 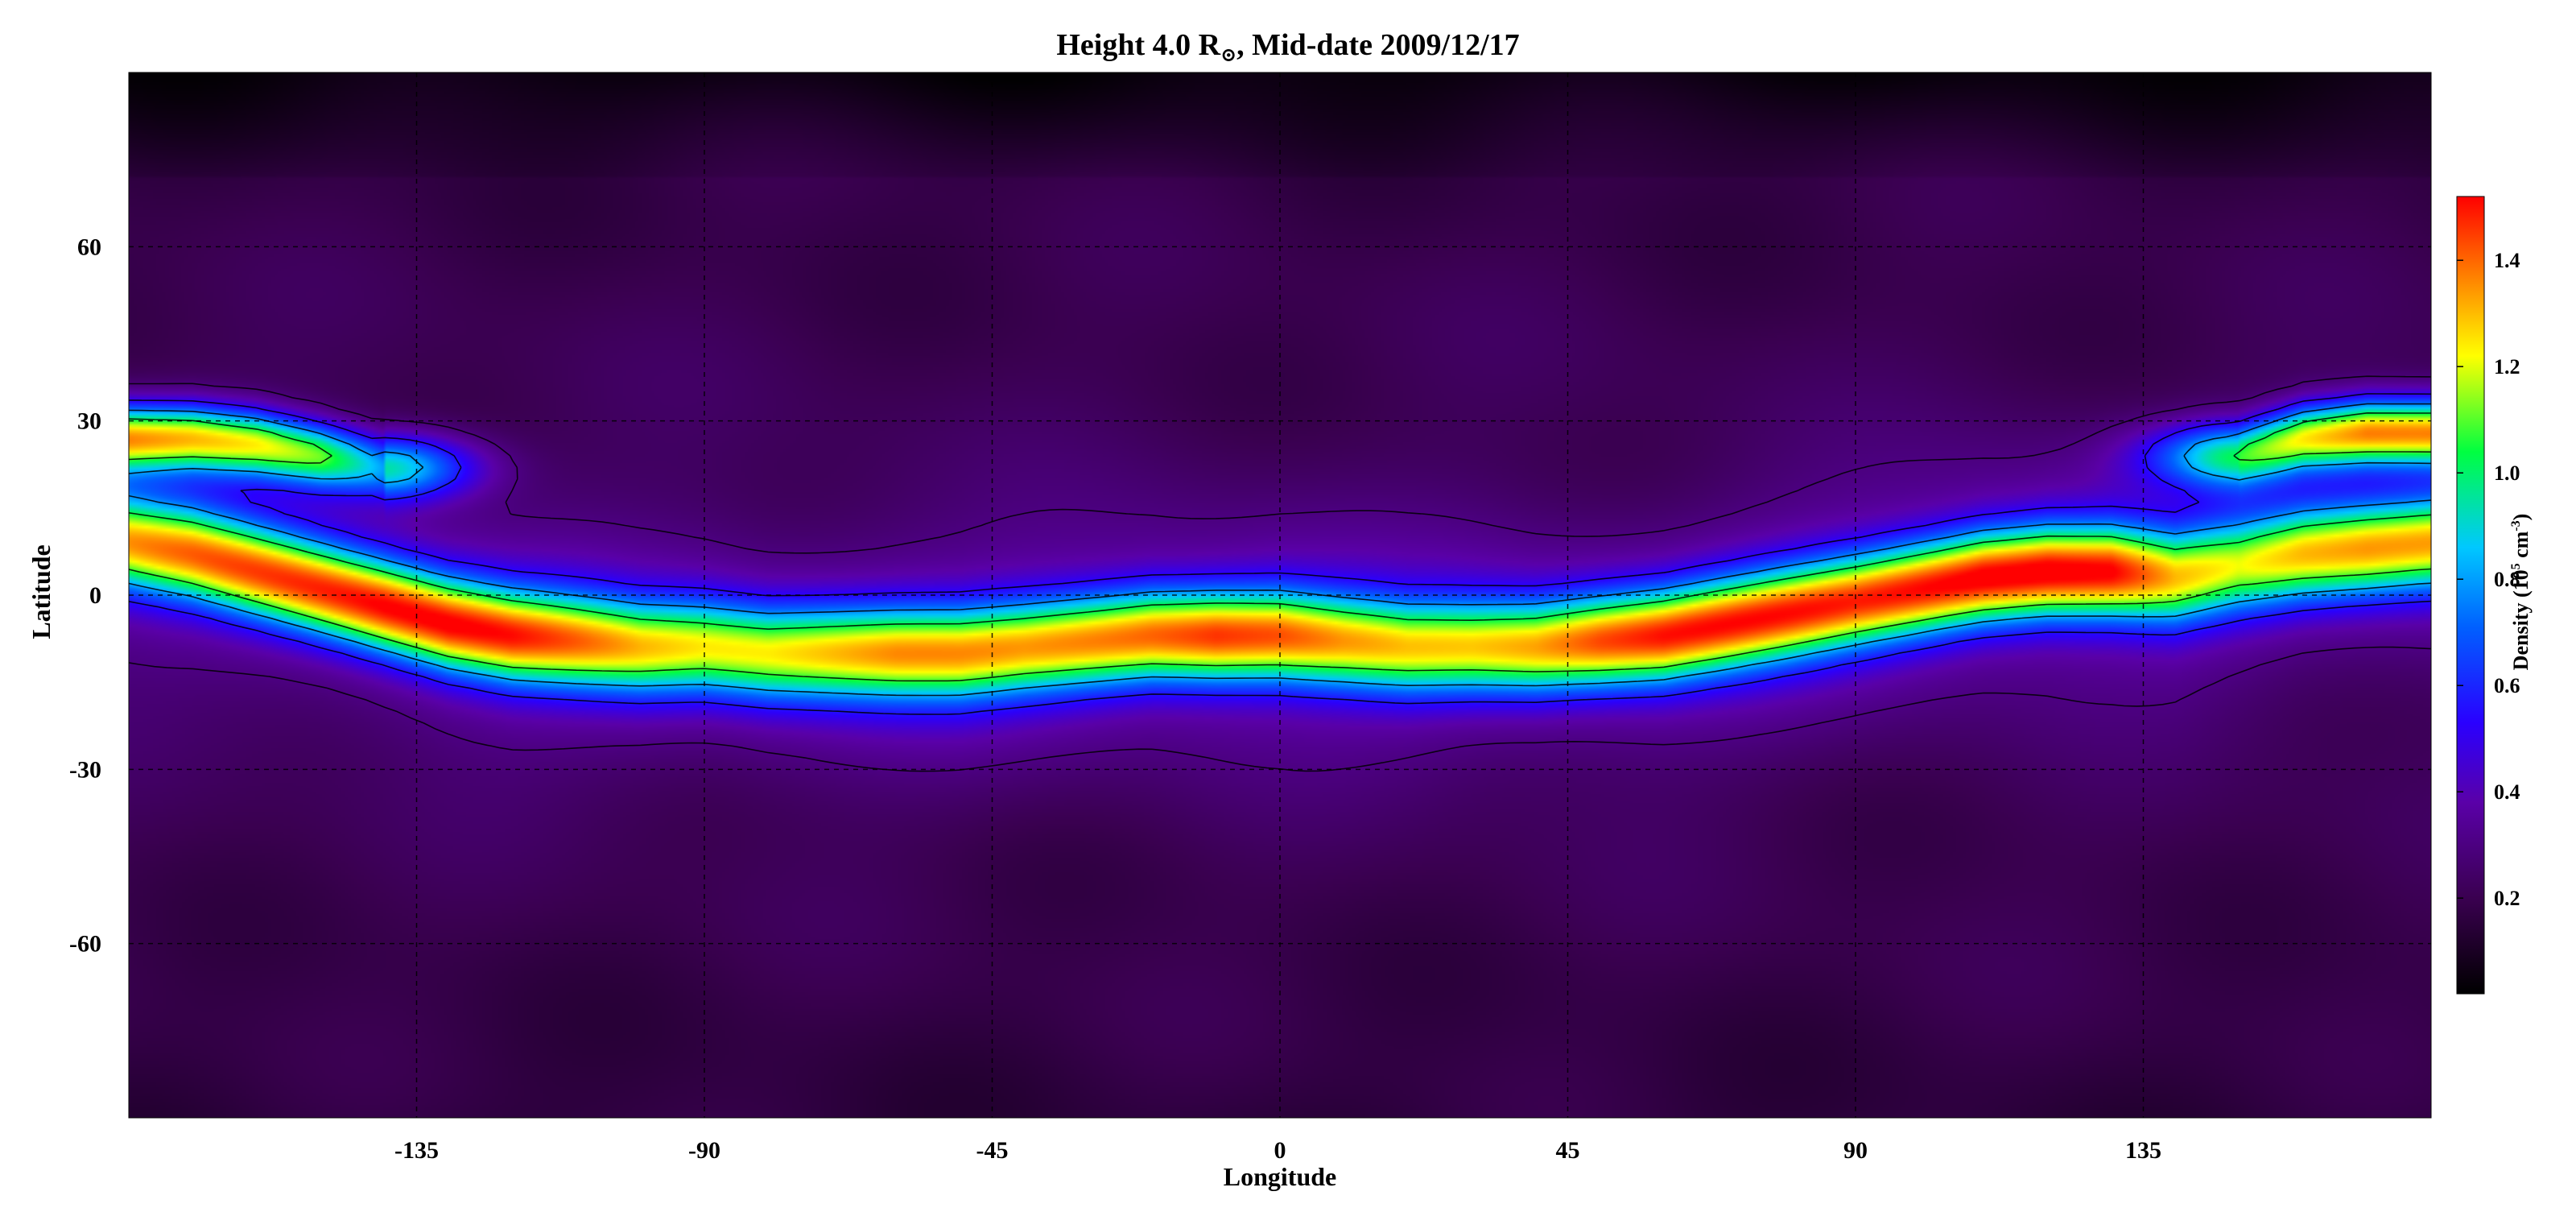 I want to click on y-tick-label: 60, so click(x=89, y=247).